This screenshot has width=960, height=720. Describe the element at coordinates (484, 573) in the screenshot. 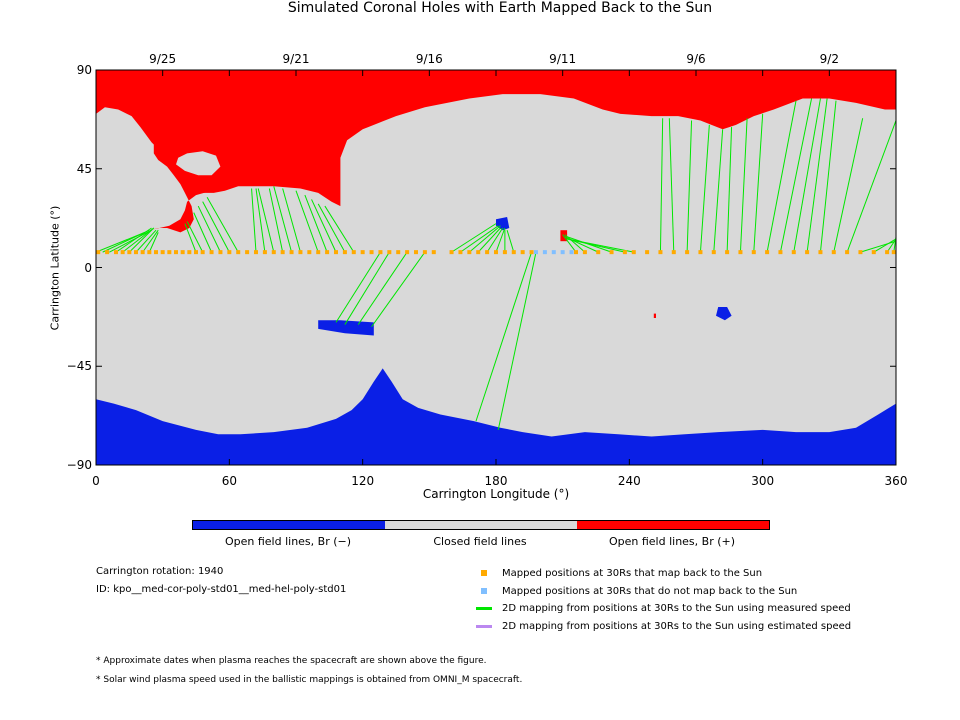

I see `legend-swatch-mapped-back` at that location.